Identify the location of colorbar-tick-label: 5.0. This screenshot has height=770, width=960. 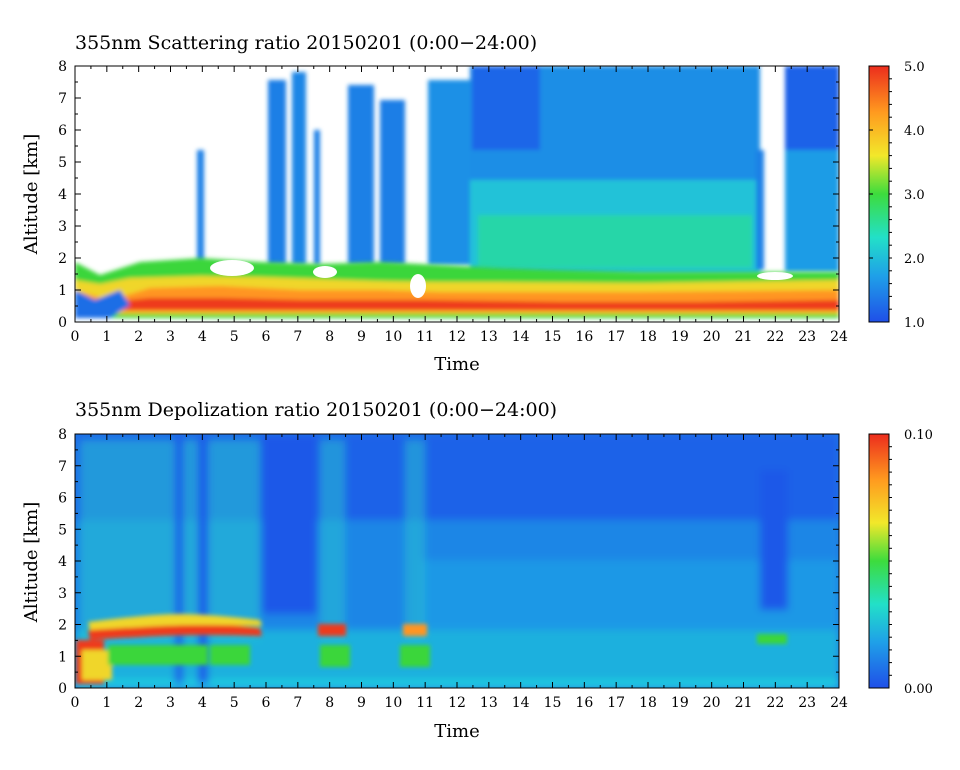
(914, 67).